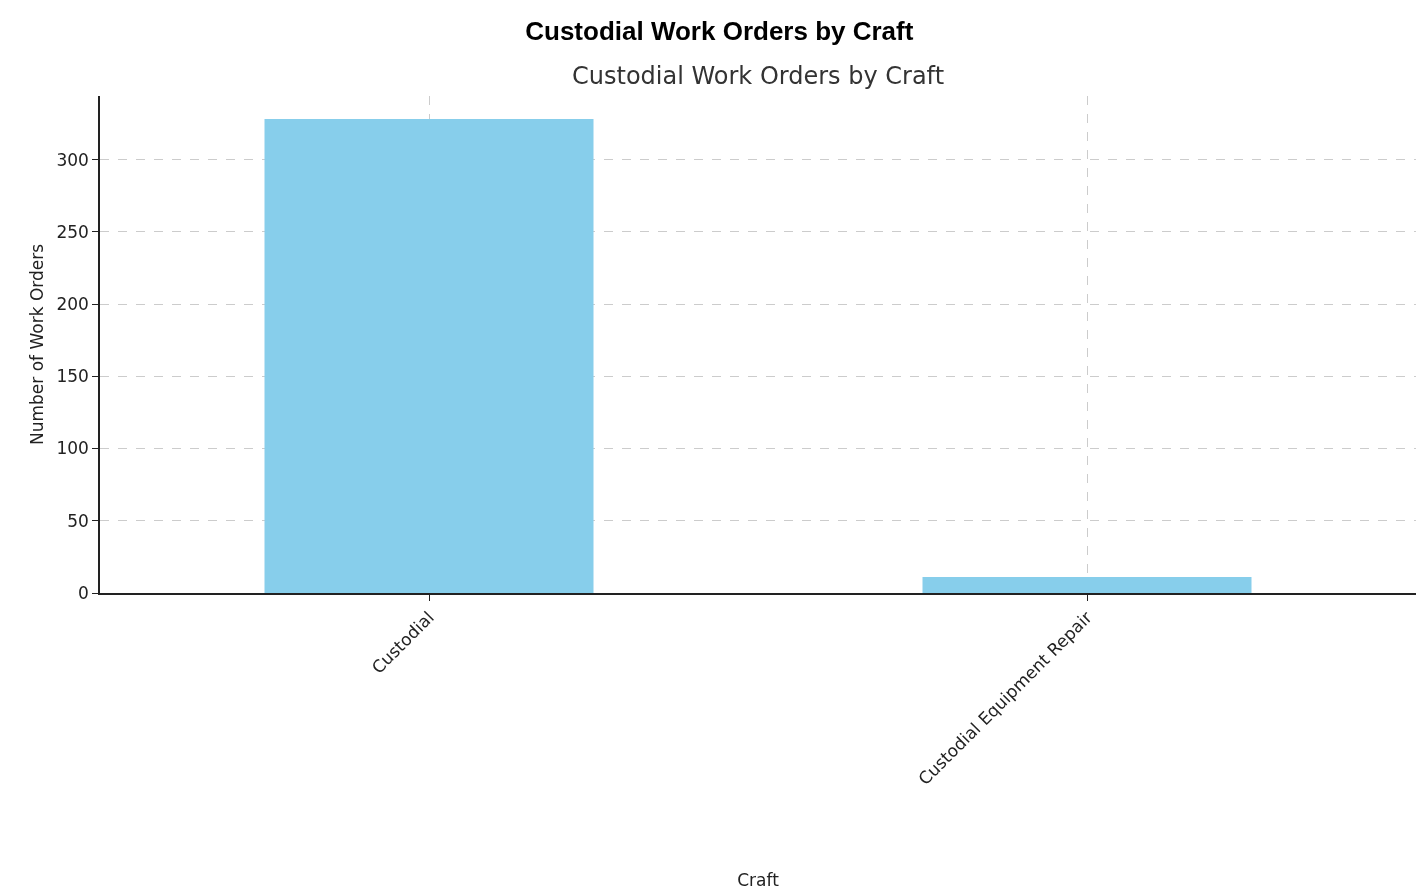  What do you see at coordinates (72, 304) in the screenshot?
I see `y-tick-label: 200` at bounding box center [72, 304].